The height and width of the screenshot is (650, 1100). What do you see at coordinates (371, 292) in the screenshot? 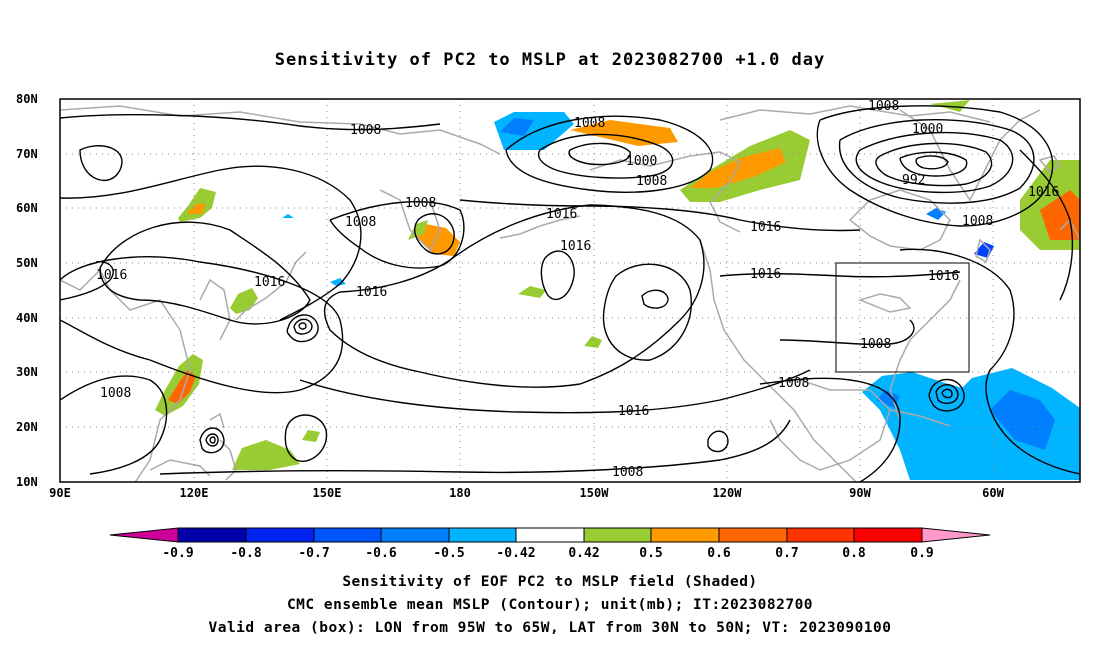
I see `contour-label-1016-asia-mid: 1016` at bounding box center [371, 292].